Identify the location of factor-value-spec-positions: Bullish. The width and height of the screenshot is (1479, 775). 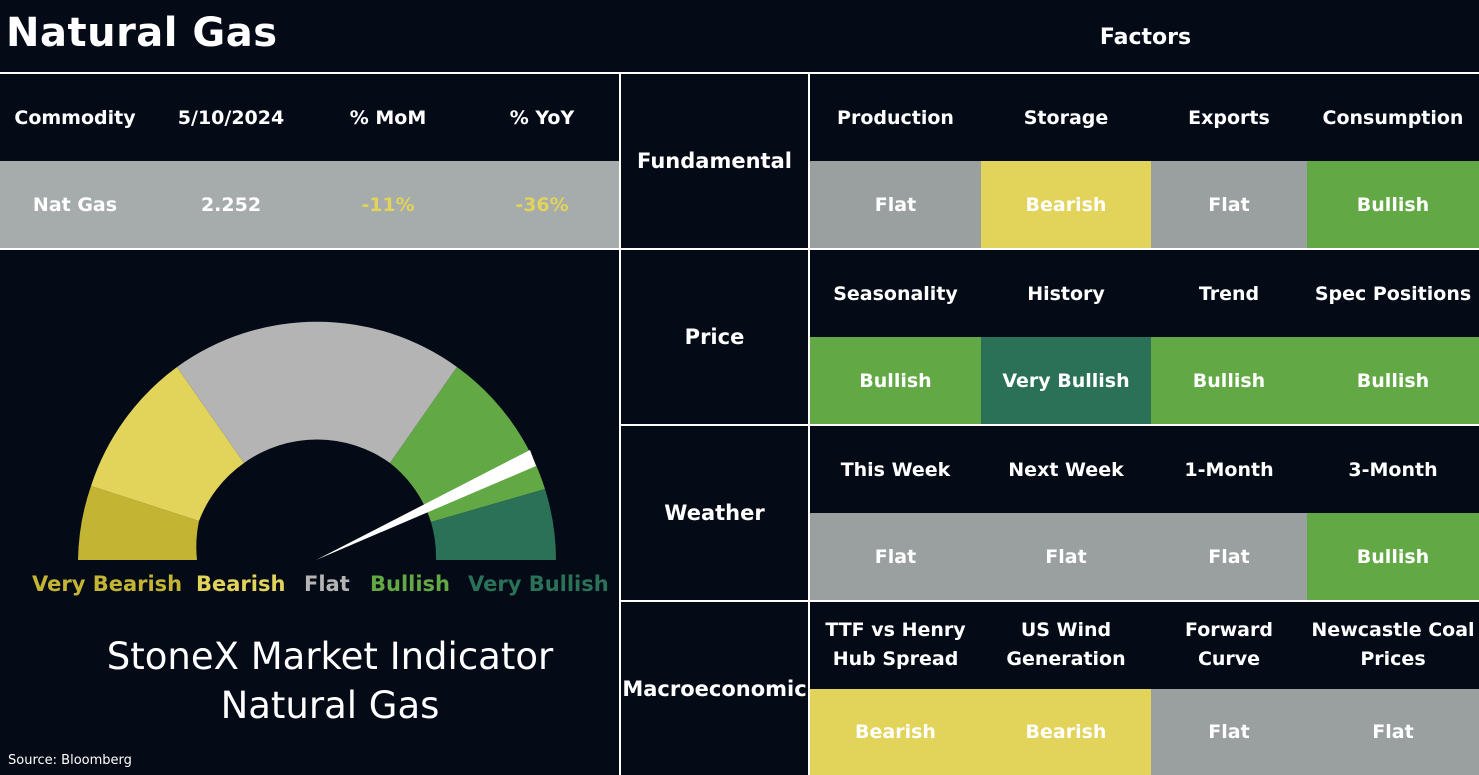
(1393, 380).